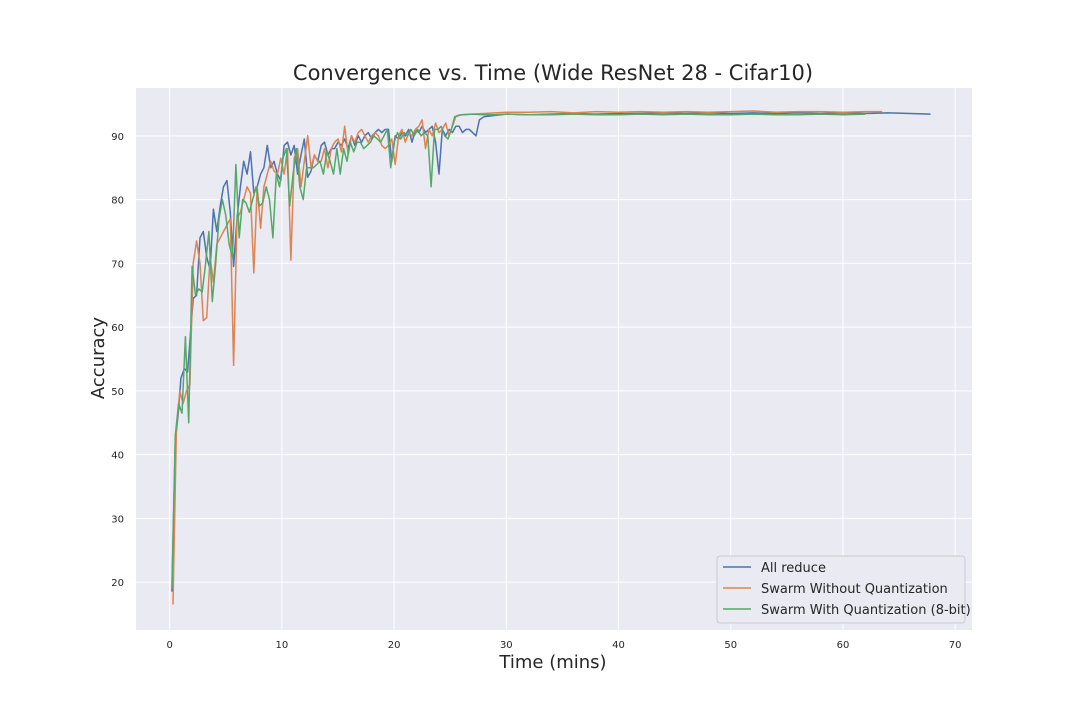 The height and width of the screenshot is (720, 1080). What do you see at coordinates (506, 645) in the screenshot?
I see `x-tick-label: 30` at bounding box center [506, 645].